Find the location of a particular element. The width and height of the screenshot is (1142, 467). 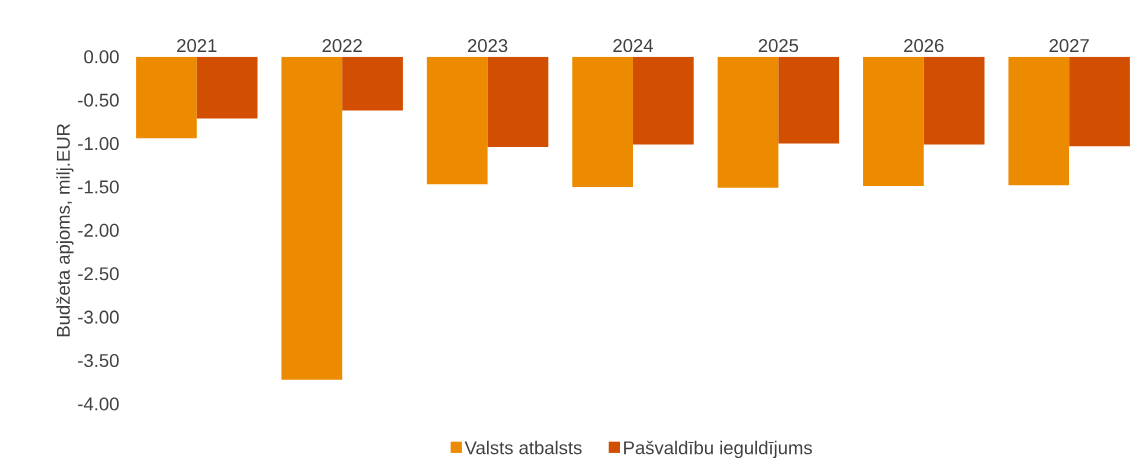

x-tick-label: 2024 is located at coordinates (633, 45).